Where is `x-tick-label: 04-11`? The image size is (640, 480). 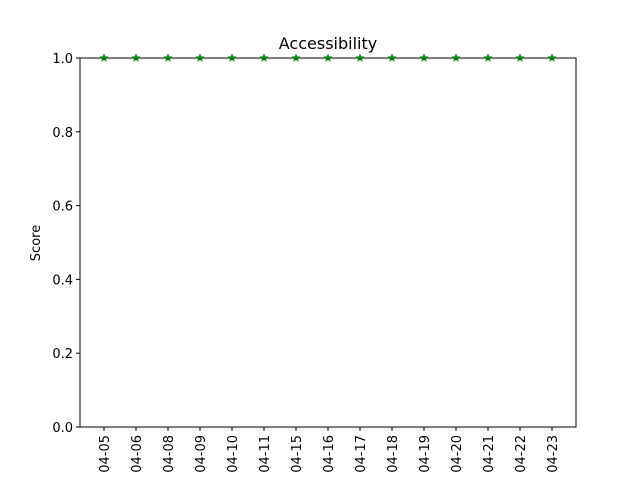
x-tick-label: 04-11 is located at coordinates (265, 454).